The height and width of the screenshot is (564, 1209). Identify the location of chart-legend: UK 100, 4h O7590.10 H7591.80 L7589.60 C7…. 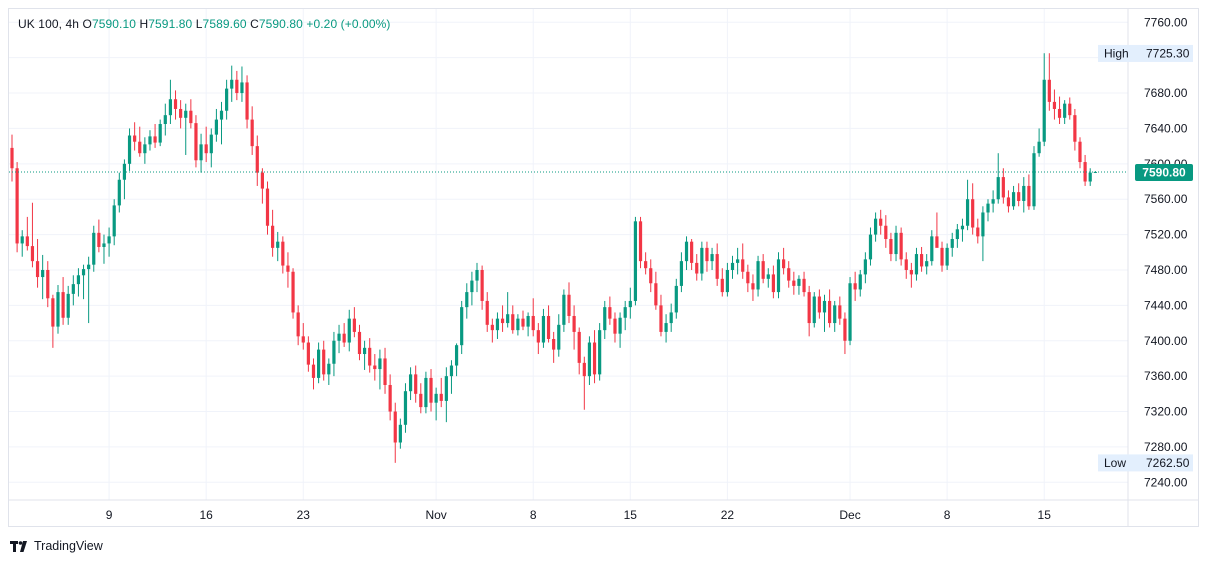
(204, 24).